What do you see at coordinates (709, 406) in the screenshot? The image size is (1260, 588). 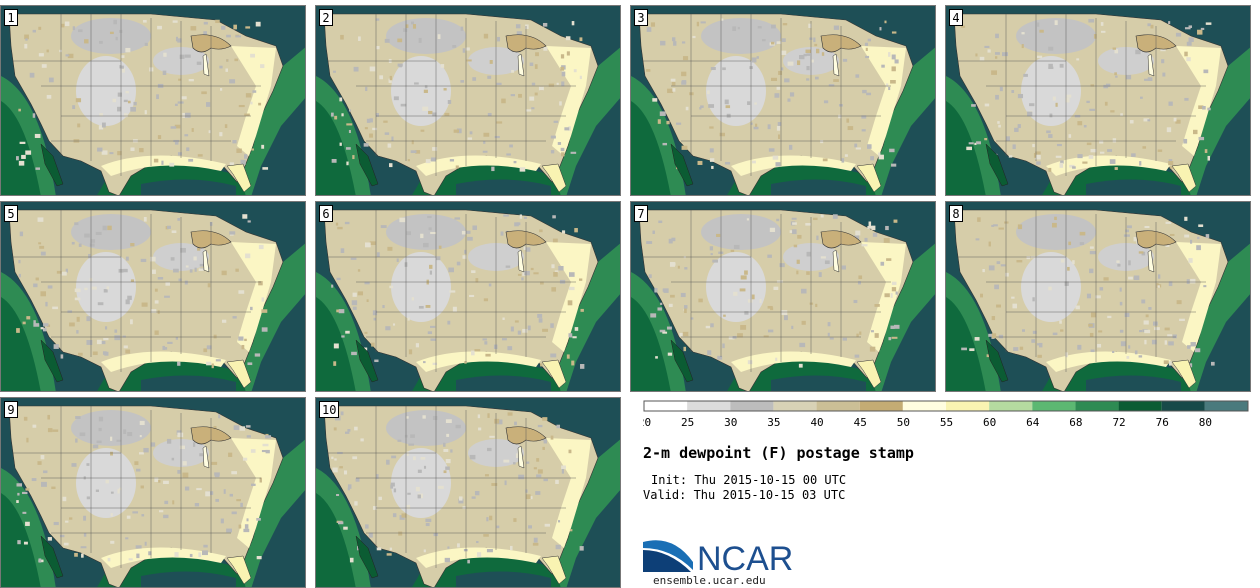 I see `colorbar-segment` at bounding box center [709, 406].